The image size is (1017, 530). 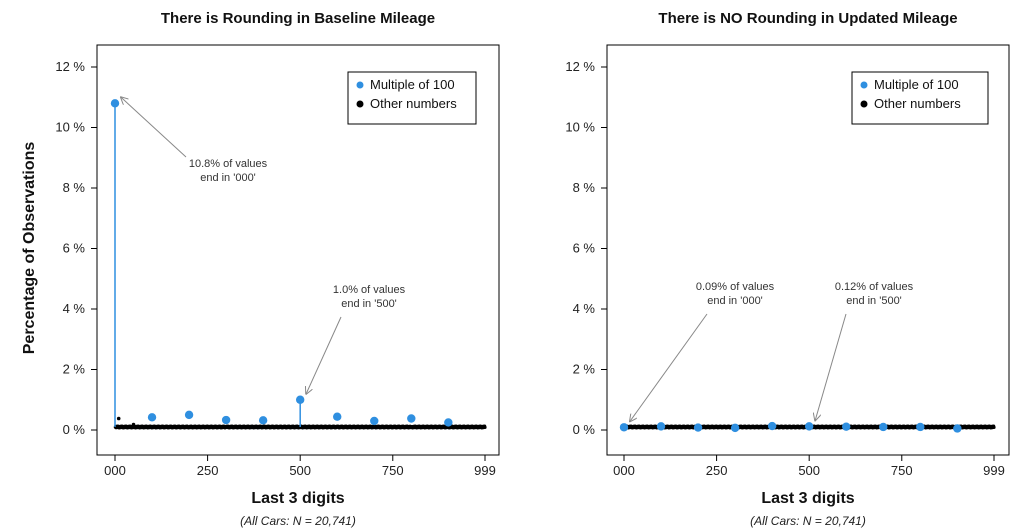 What do you see at coordinates (485, 470) in the screenshot?
I see `left-x-tick-label: 999` at bounding box center [485, 470].